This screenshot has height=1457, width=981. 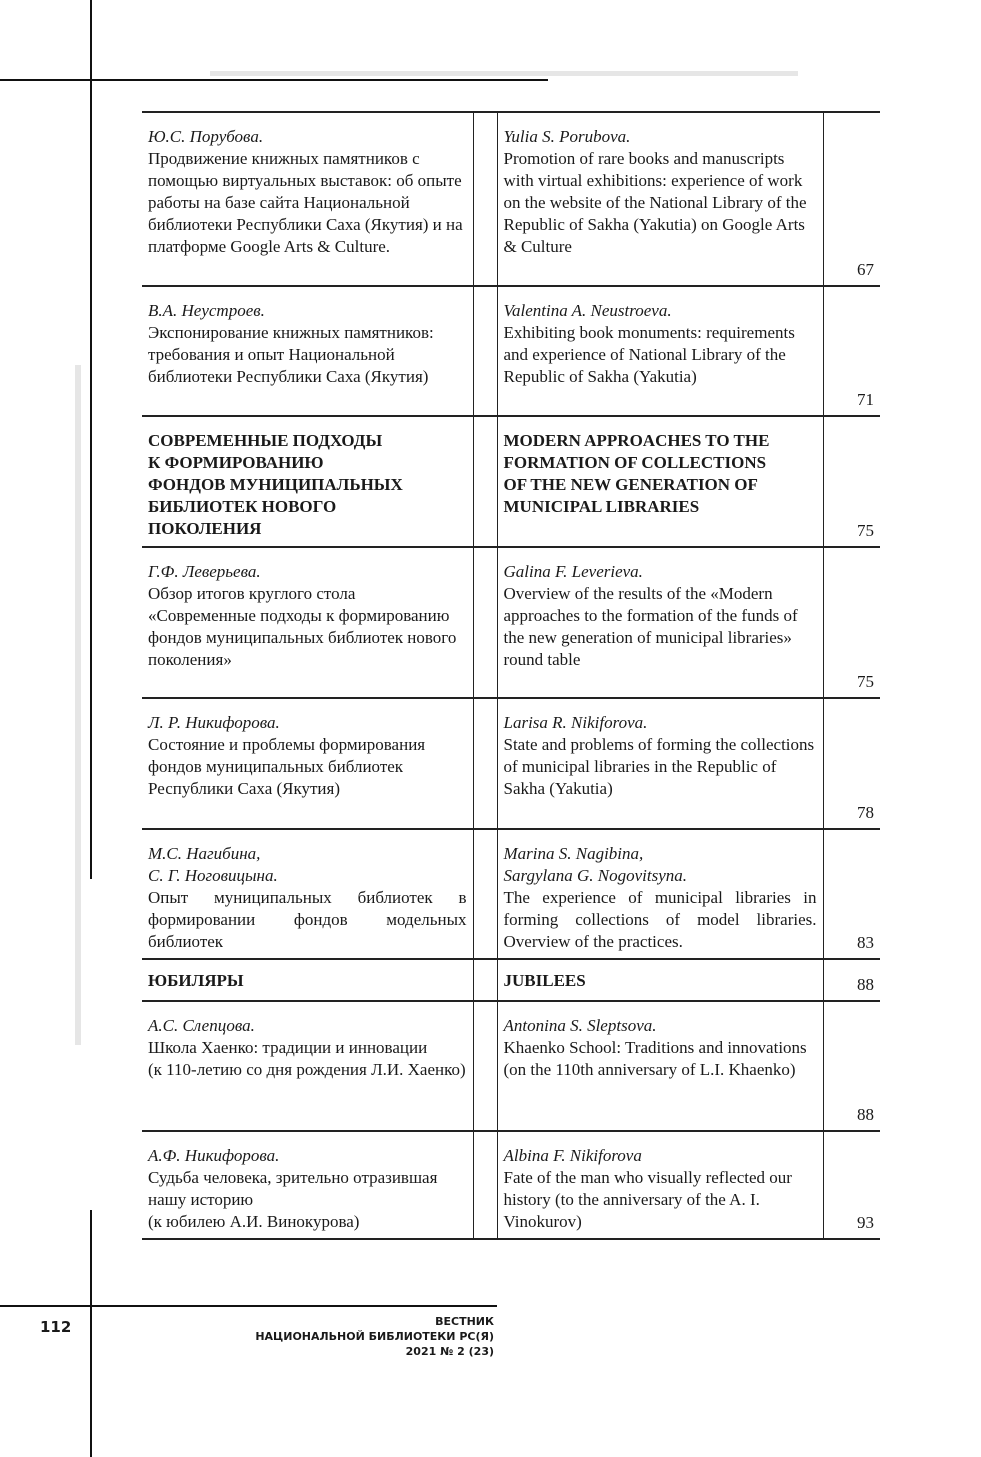 I want to click on author: Yulia S. Porubova., so click(x=567, y=136).